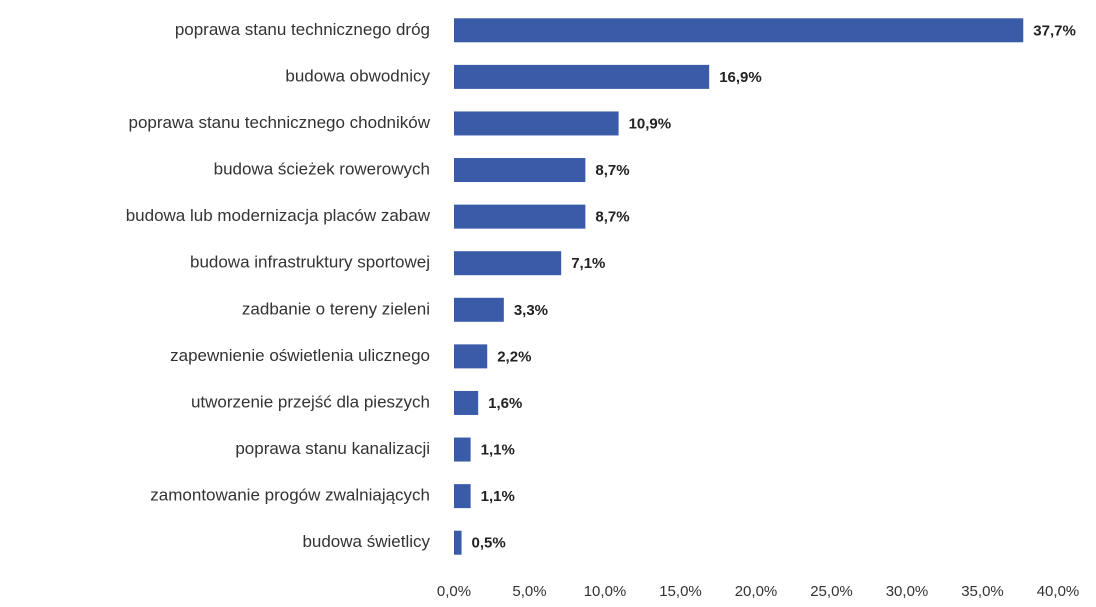 The image size is (1096, 607). Describe the element at coordinates (366, 541) in the screenshot. I see `y-tick-label: budowa świetlicy` at that location.